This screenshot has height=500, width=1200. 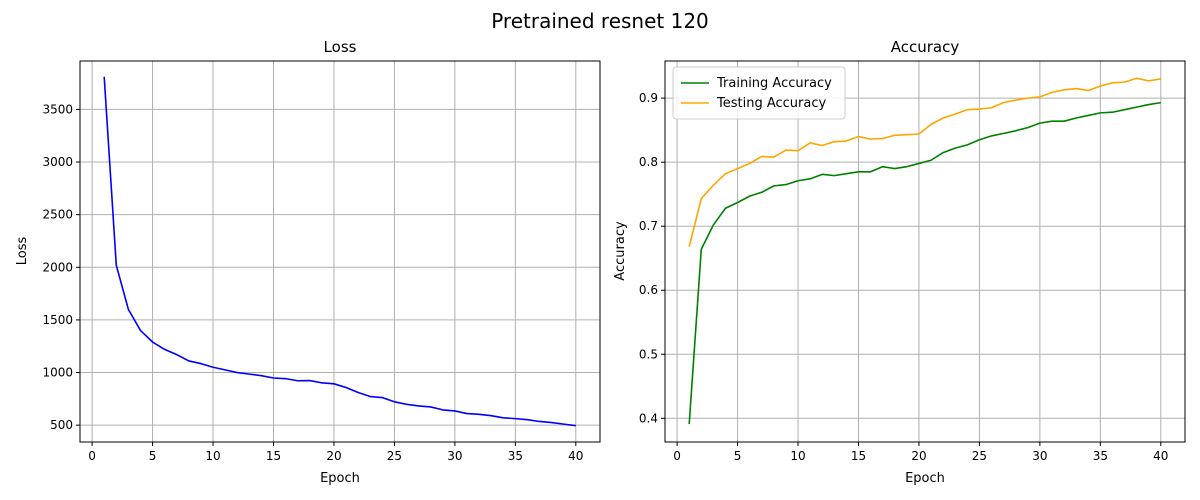 What do you see at coordinates (858, 456) in the screenshot?
I see `accuracy-xtick-label-3: 15` at bounding box center [858, 456].